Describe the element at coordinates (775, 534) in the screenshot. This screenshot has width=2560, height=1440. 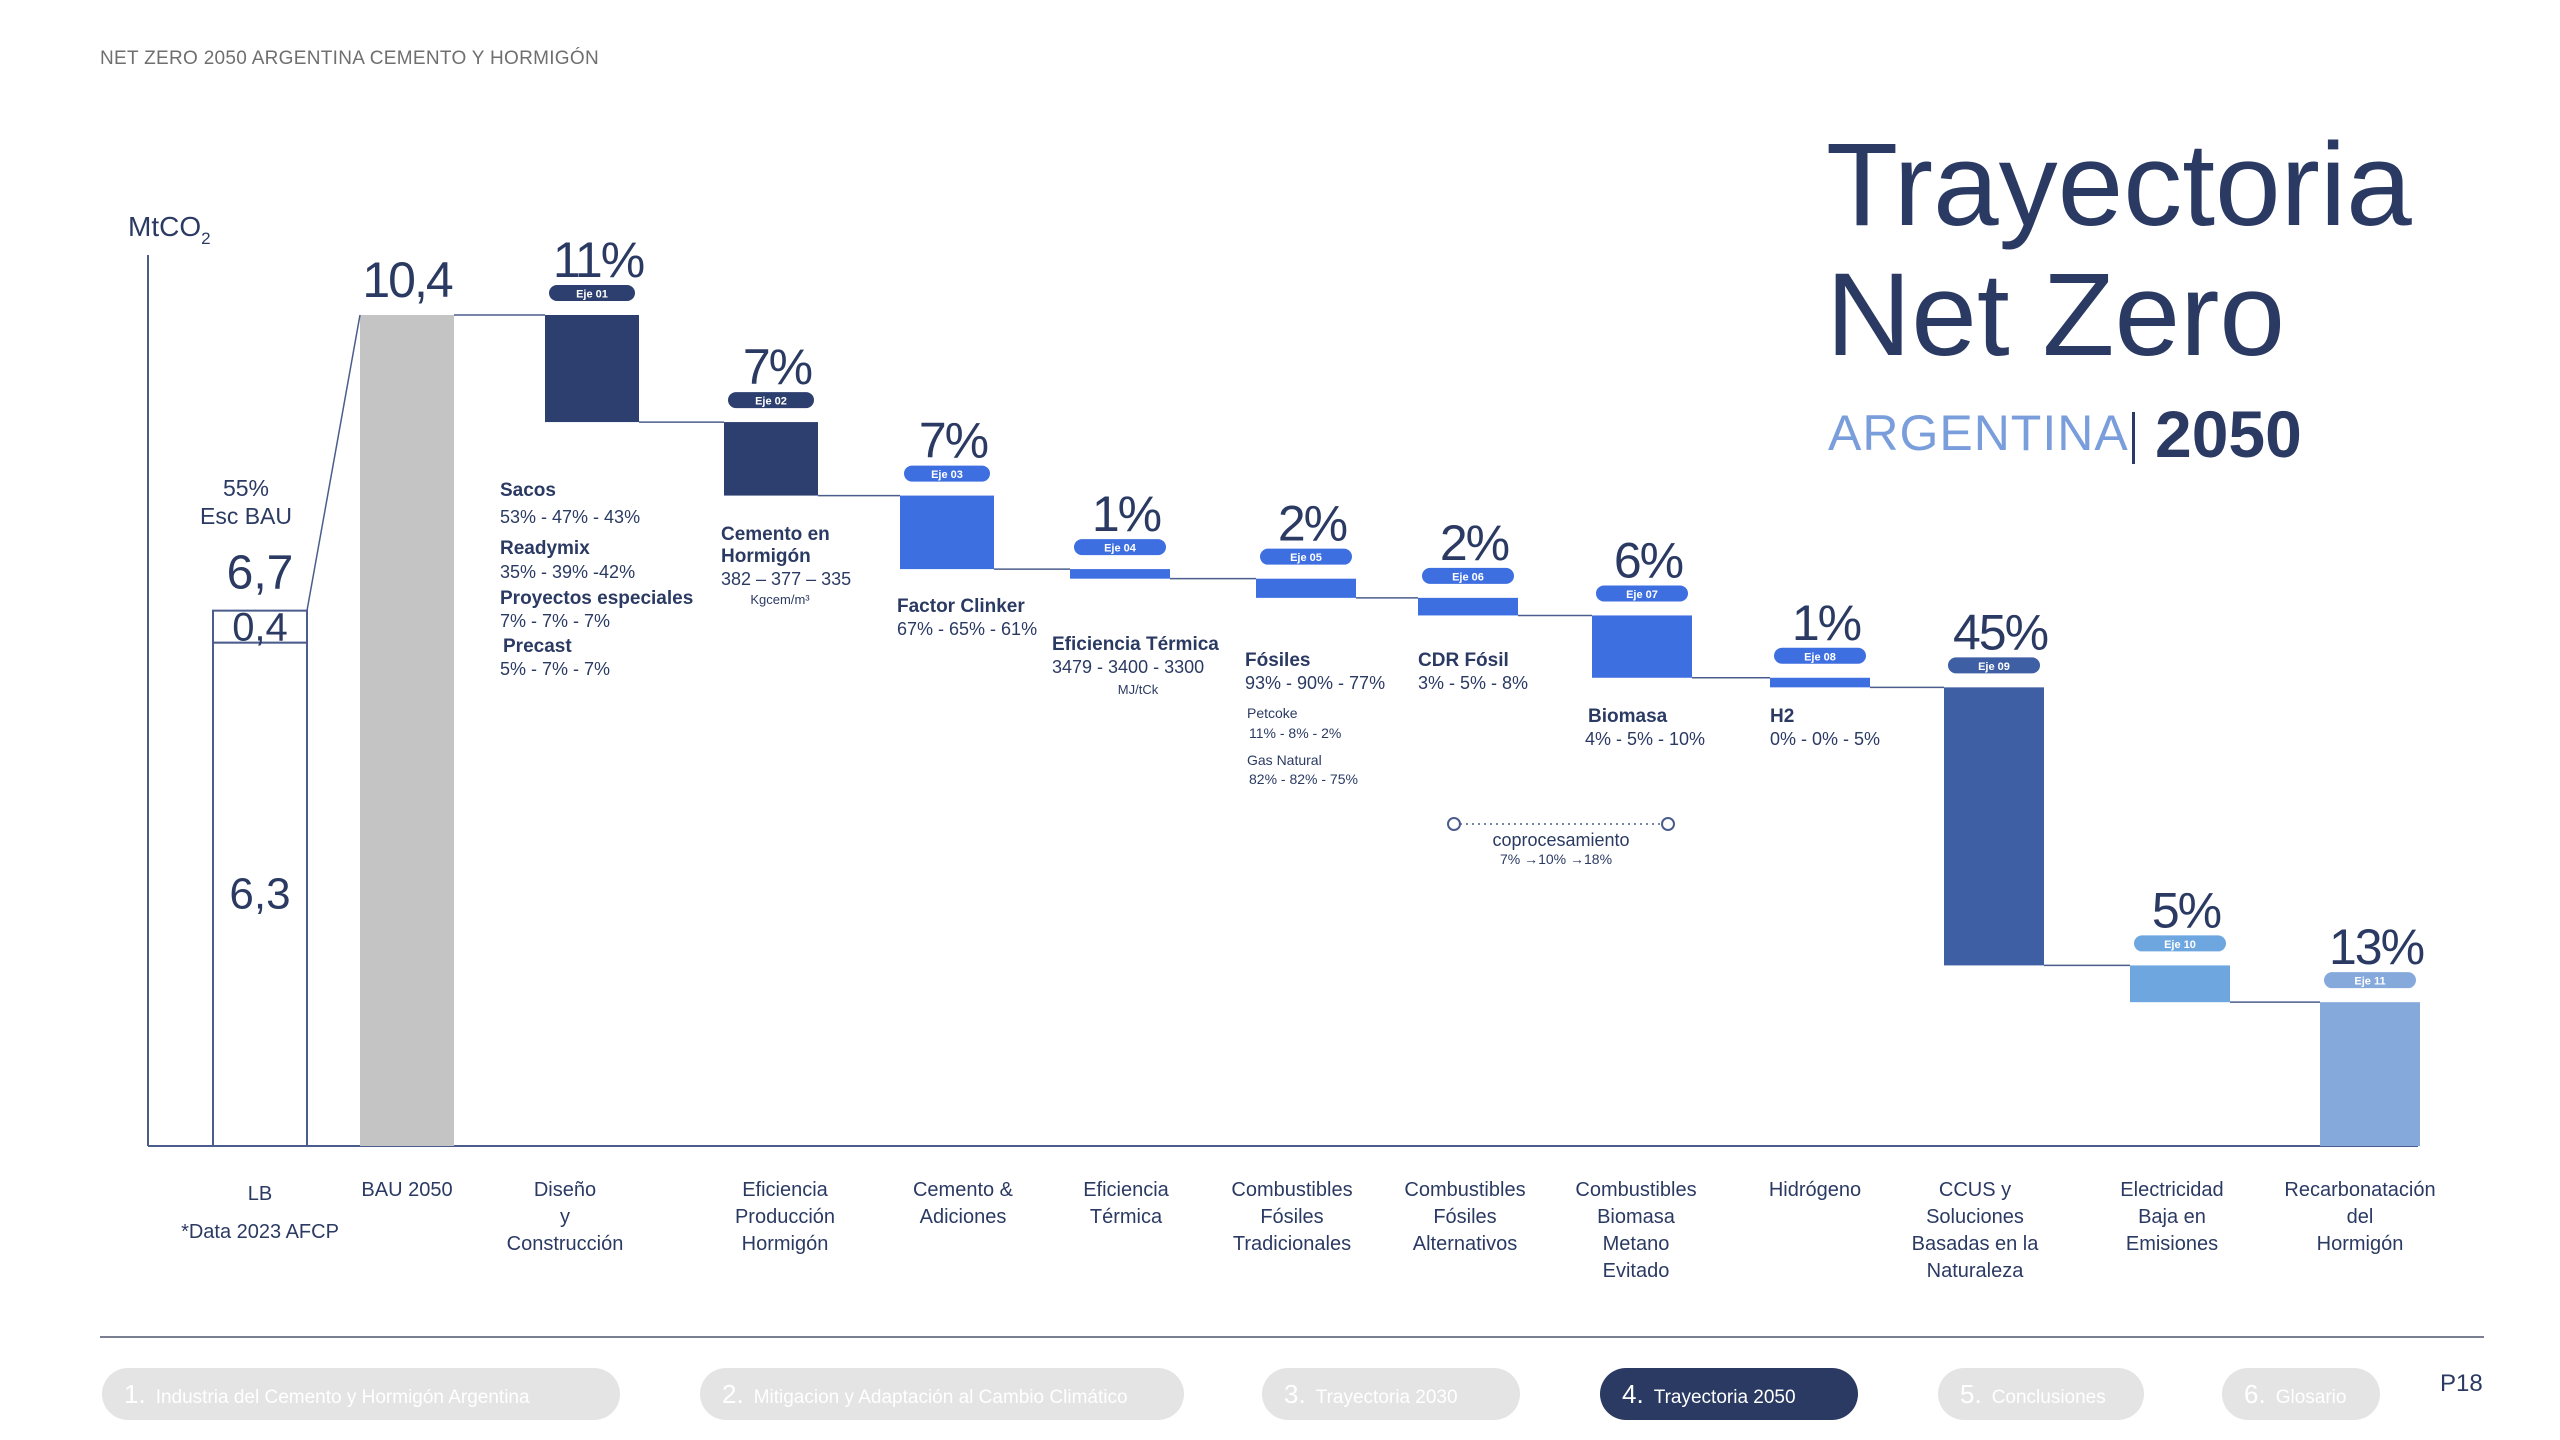
I see `annotation-title-line: Cemento en` at that location.